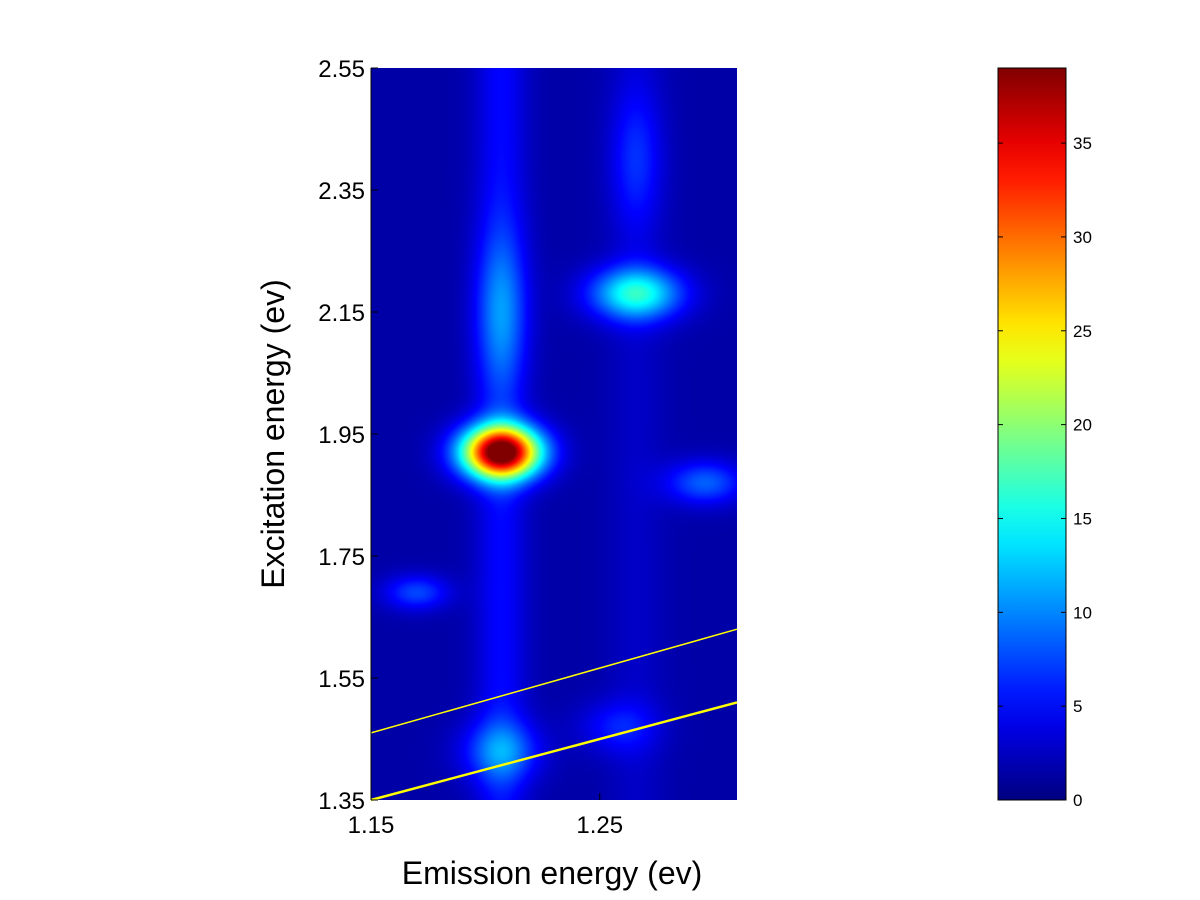 The height and width of the screenshot is (900, 1200). What do you see at coordinates (485, 816) in the screenshot?
I see `x-axis: 1.15 1.25` at bounding box center [485, 816].